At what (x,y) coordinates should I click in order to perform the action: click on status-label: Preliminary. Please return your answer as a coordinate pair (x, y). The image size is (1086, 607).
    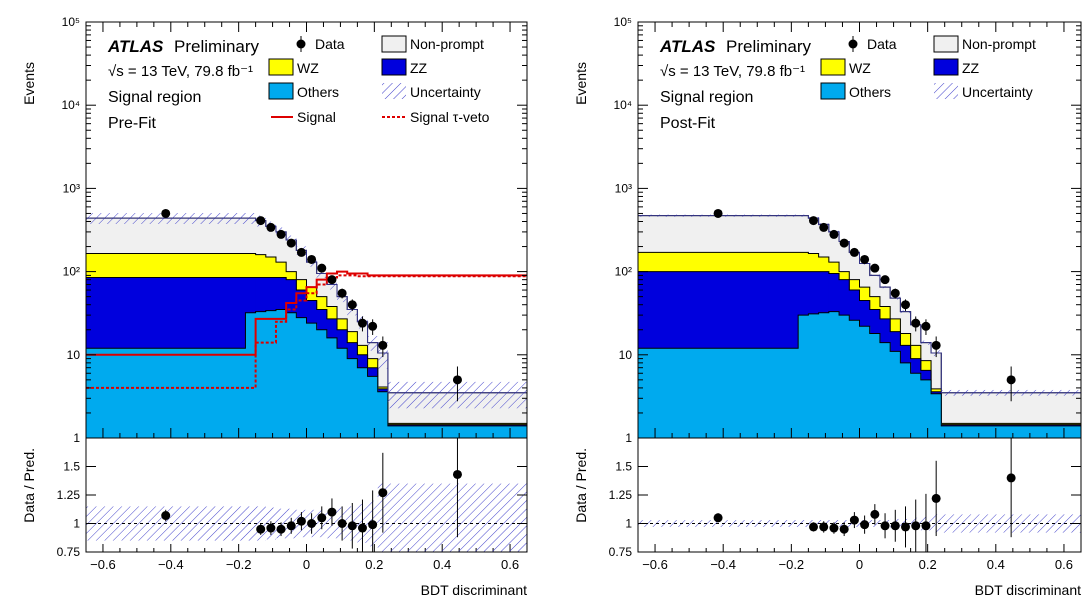
    Looking at the image, I should click on (217, 46).